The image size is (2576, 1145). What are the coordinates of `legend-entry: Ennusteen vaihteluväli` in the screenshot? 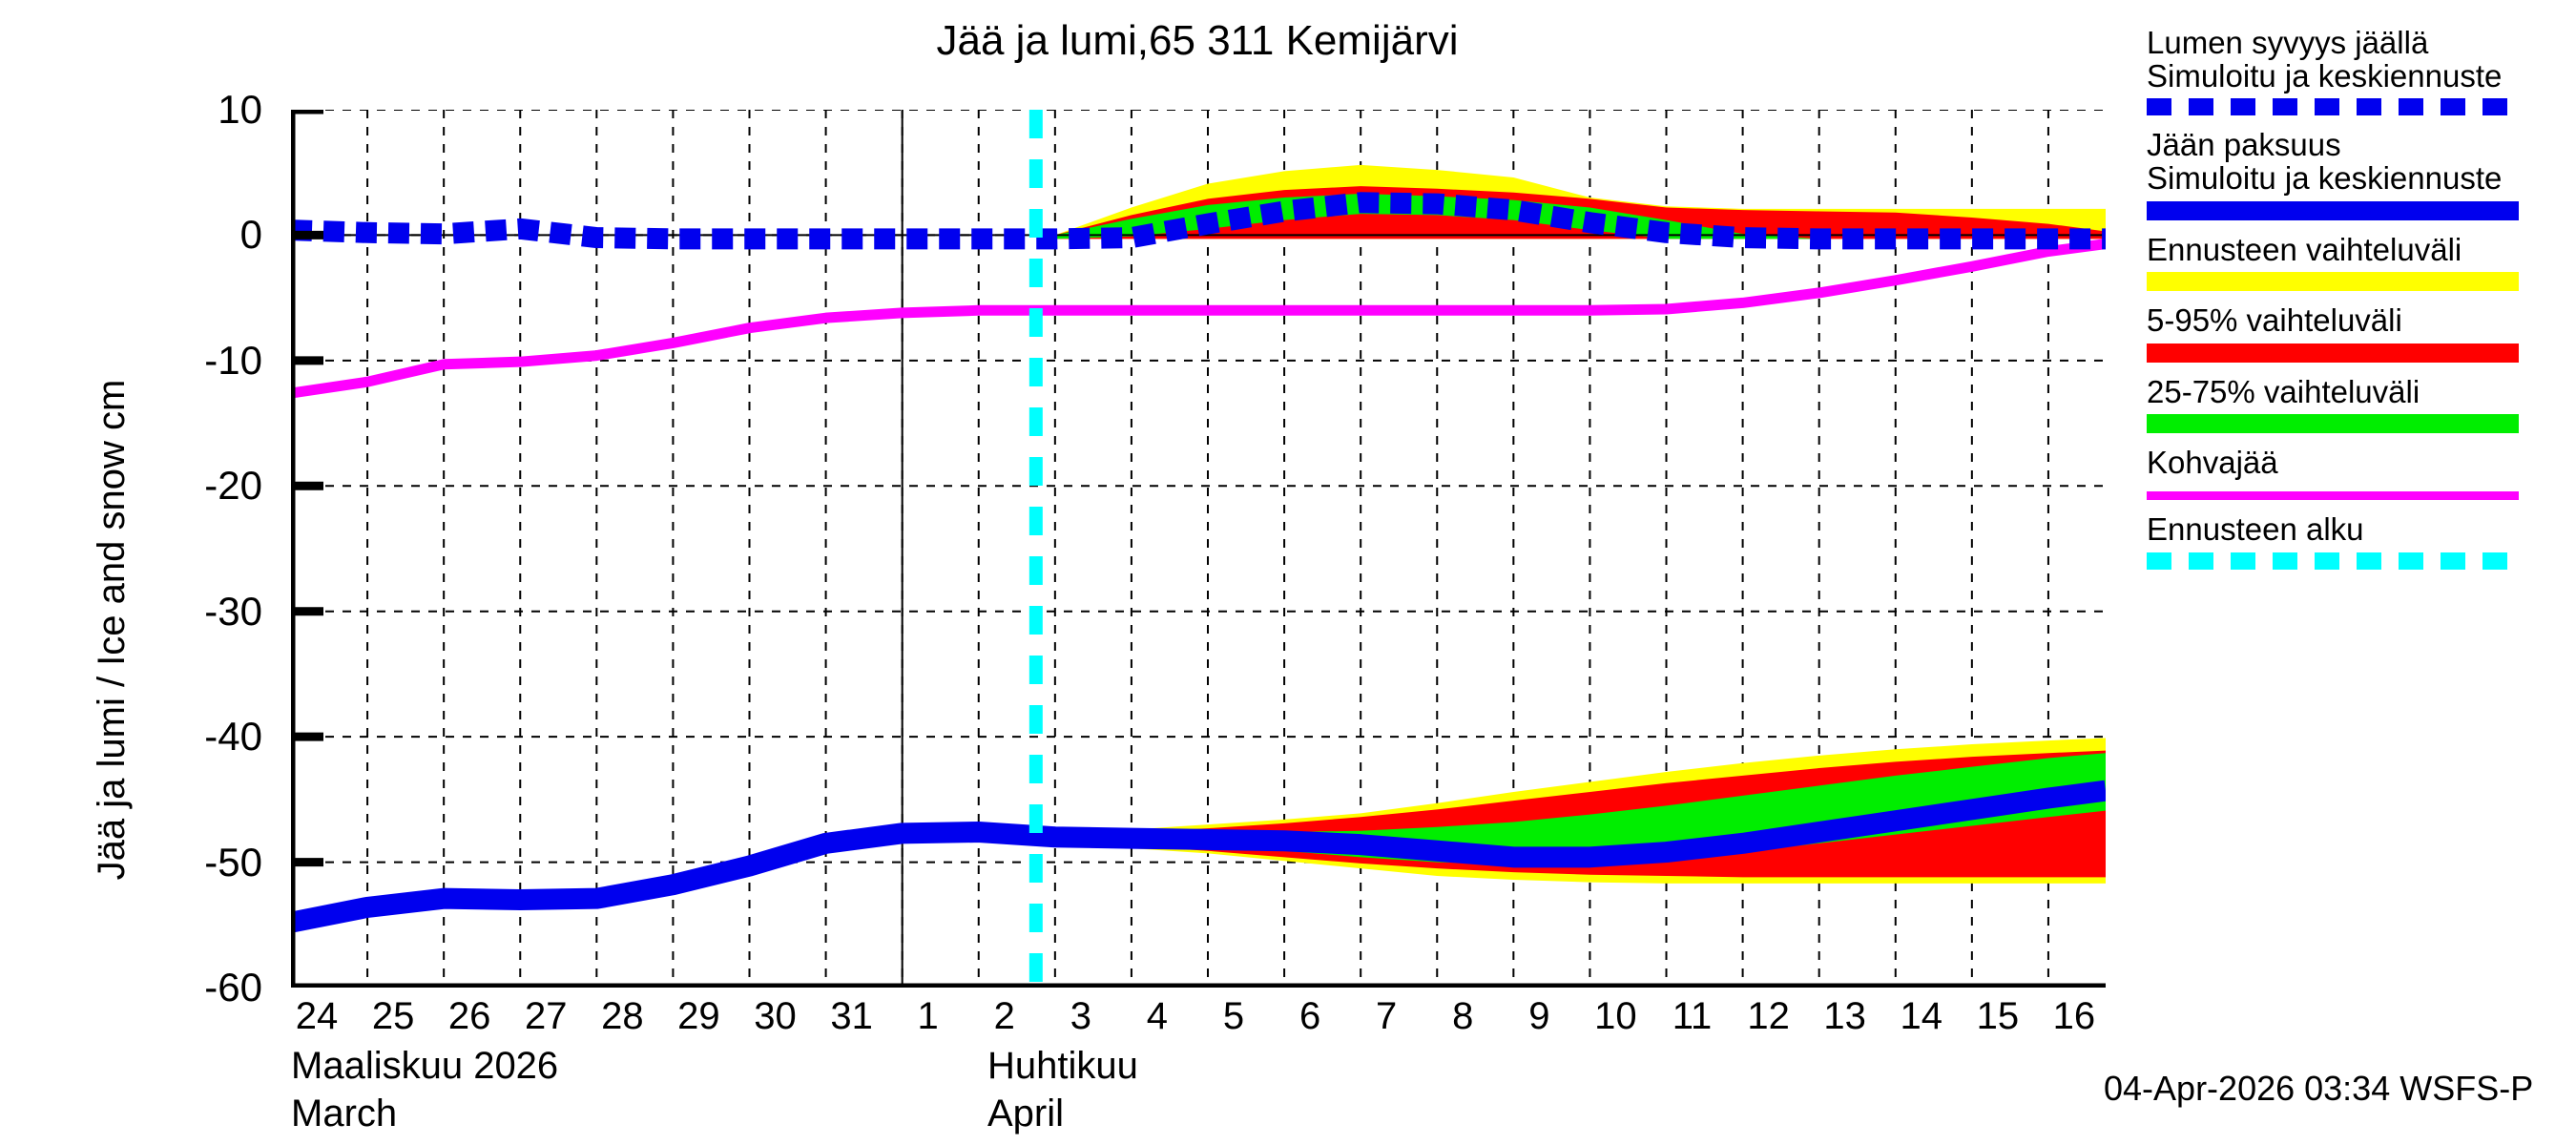 It's located at (2356, 261).